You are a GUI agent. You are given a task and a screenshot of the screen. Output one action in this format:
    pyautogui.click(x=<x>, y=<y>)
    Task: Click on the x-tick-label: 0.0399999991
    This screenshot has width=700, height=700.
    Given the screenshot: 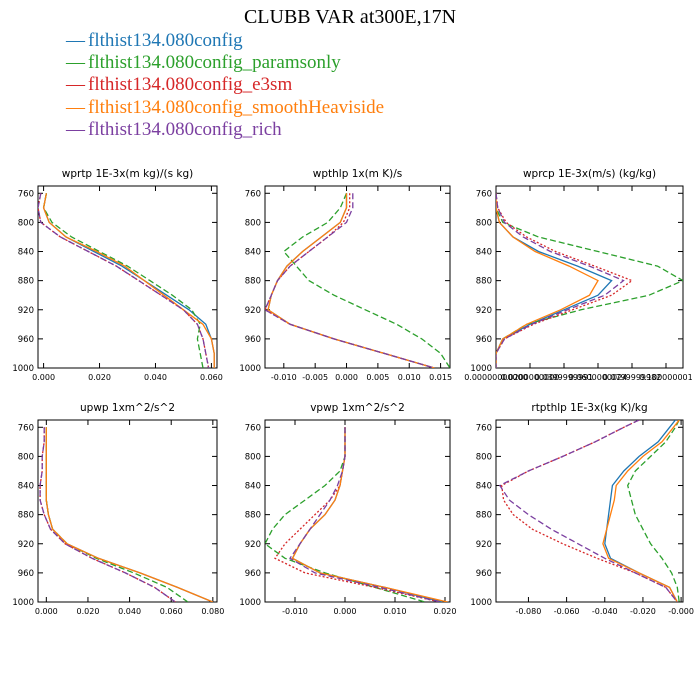 What is the action you would take?
    pyautogui.click(x=564, y=377)
    